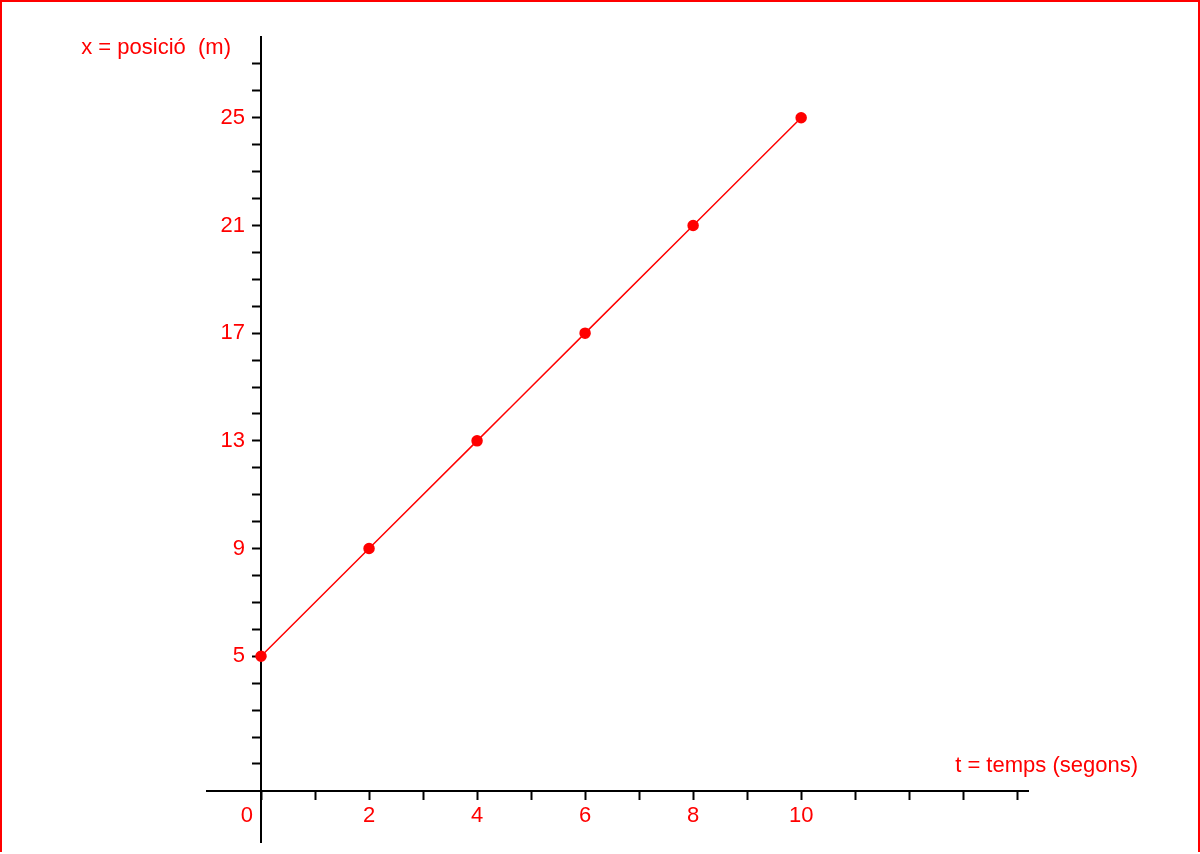  What do you see at coordinates (369, 814) in the screenshot?
I see `x-tick-label: 2` at bounding box center [369, 814].